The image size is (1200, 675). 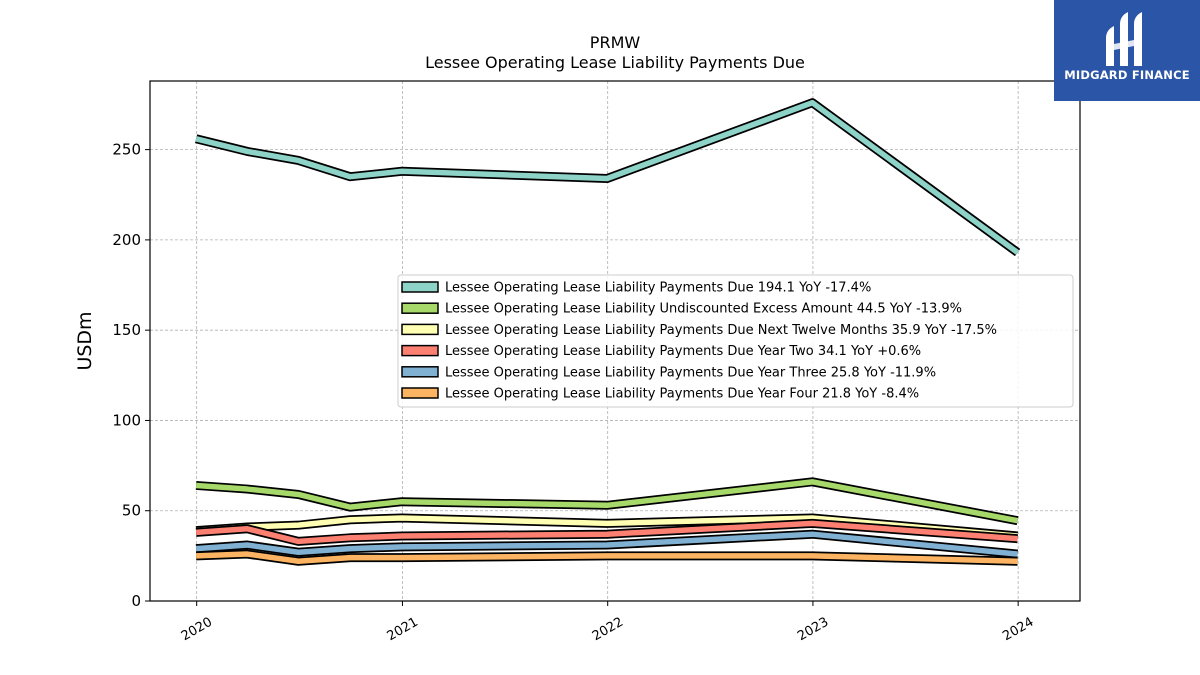 I want to click on y-tick-label: 50, so click(x=131, y=511).